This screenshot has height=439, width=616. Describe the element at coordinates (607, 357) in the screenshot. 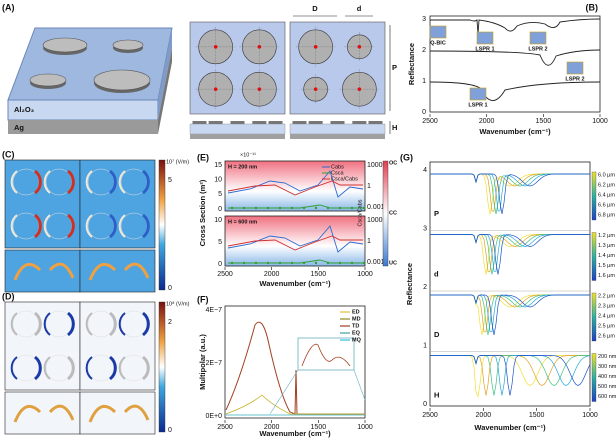

I see `legend-label: 200 nm` at that location.